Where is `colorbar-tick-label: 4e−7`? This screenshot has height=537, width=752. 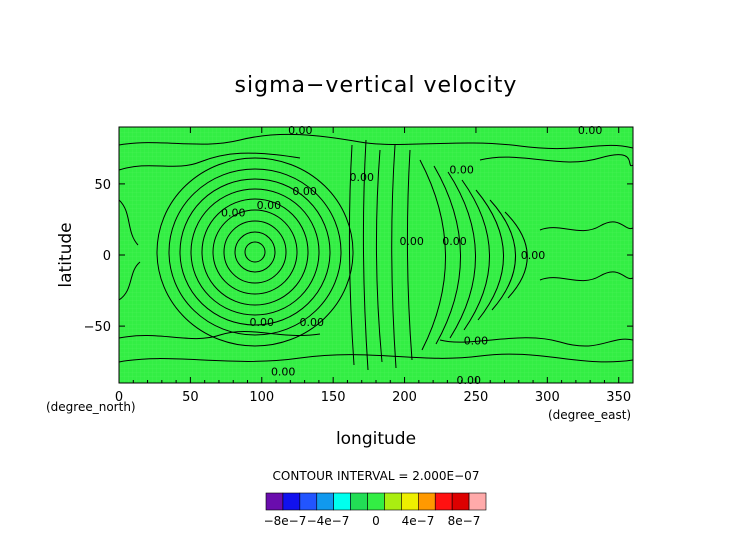 colorbar-tick-label: 4e−7 is located at coordinates (418, 521).